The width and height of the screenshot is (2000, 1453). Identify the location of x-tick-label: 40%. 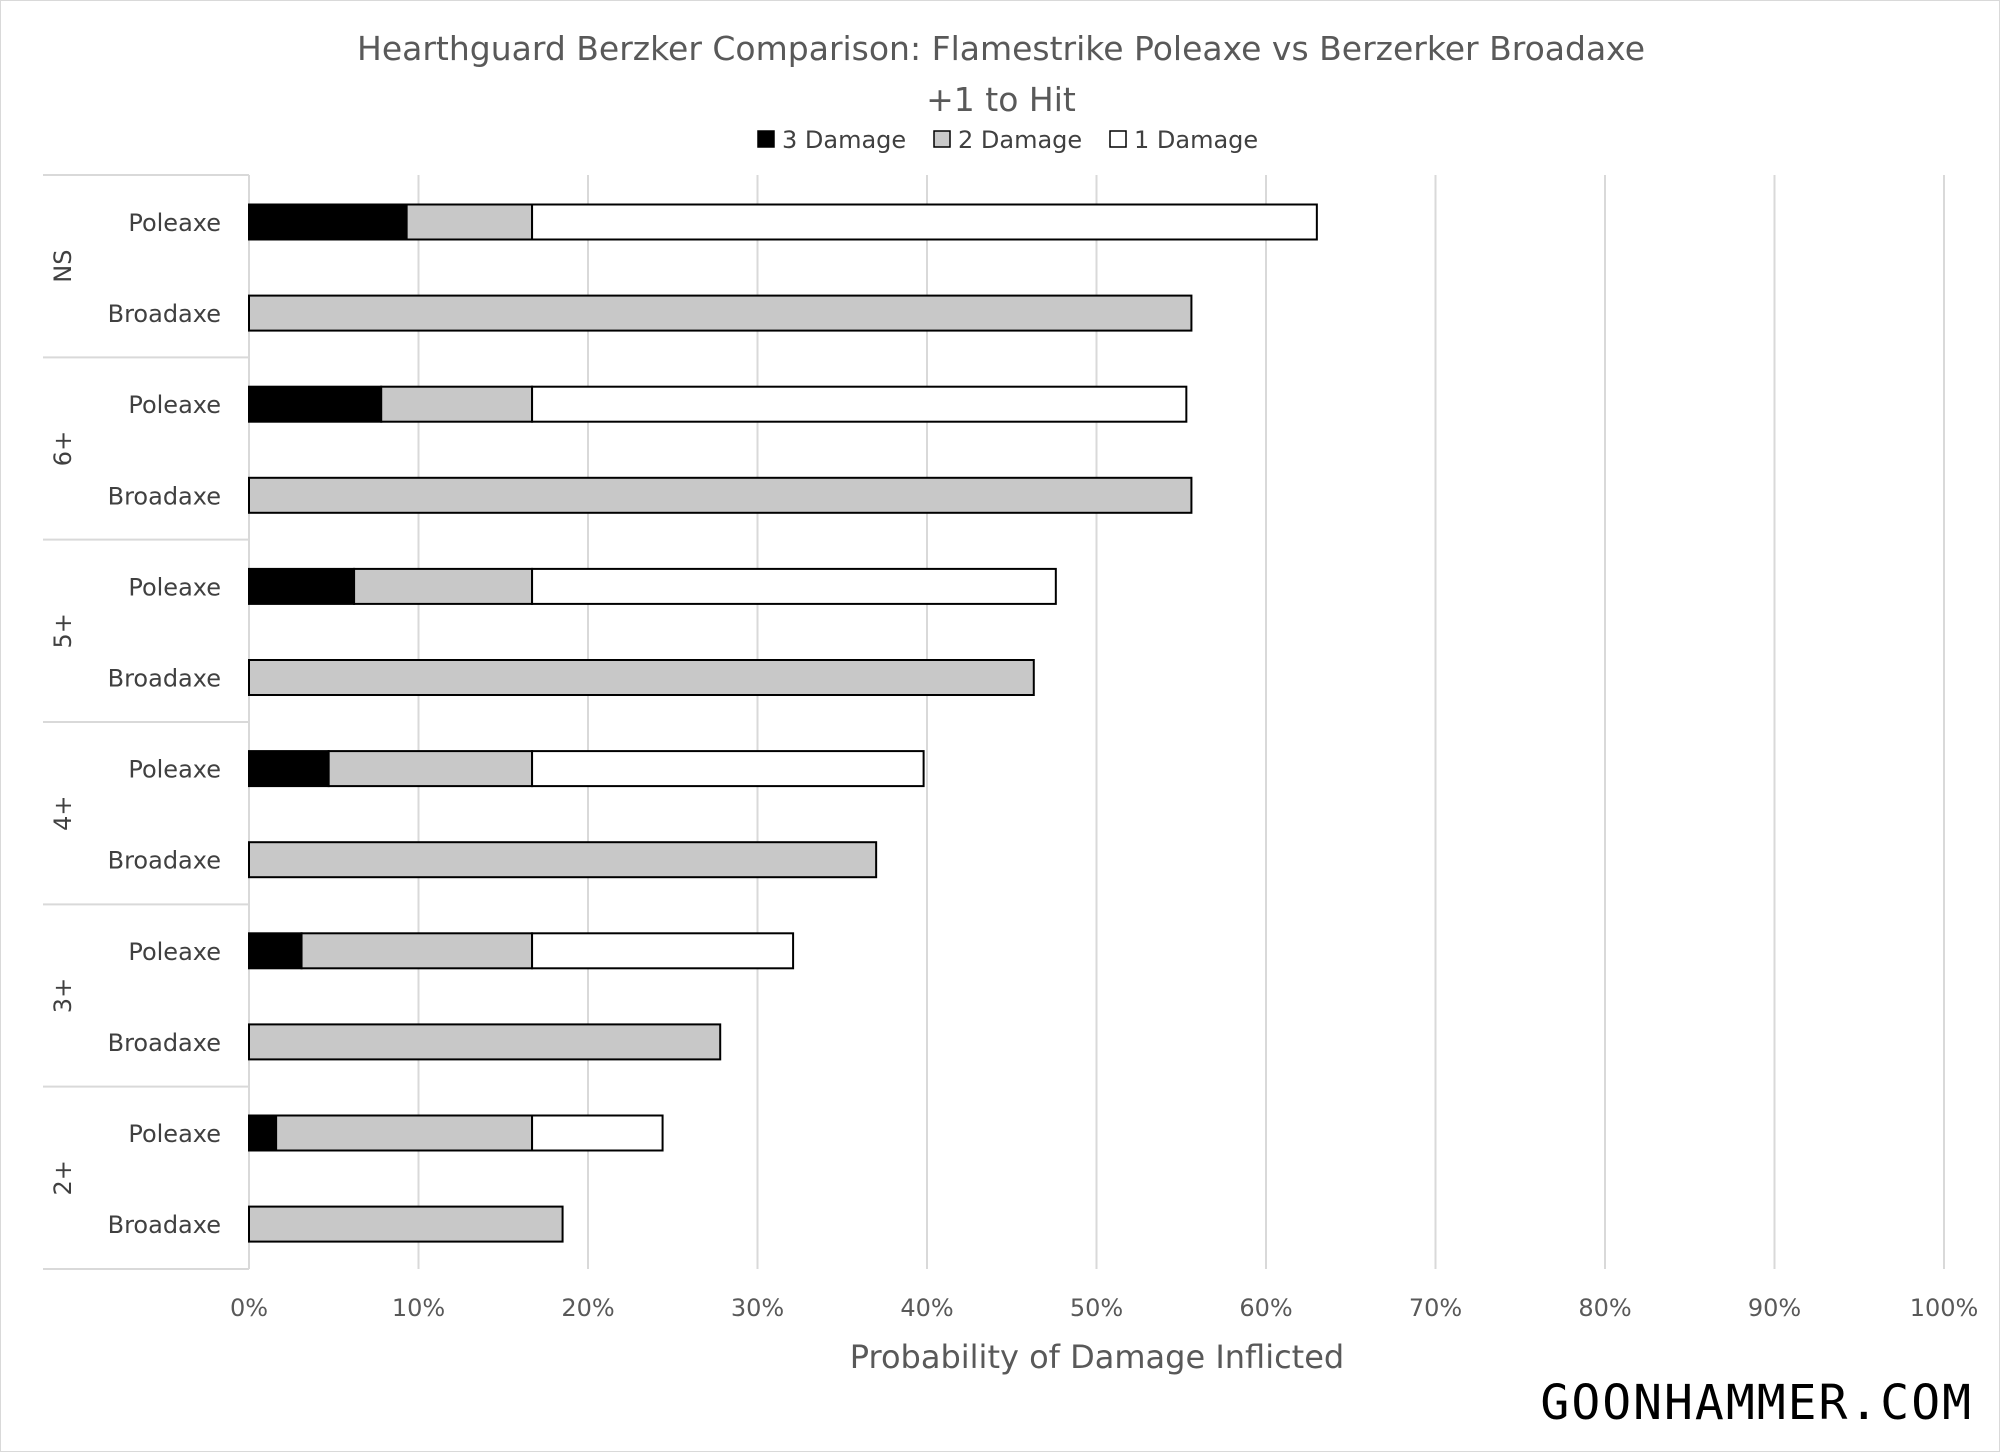
(926, 1308).